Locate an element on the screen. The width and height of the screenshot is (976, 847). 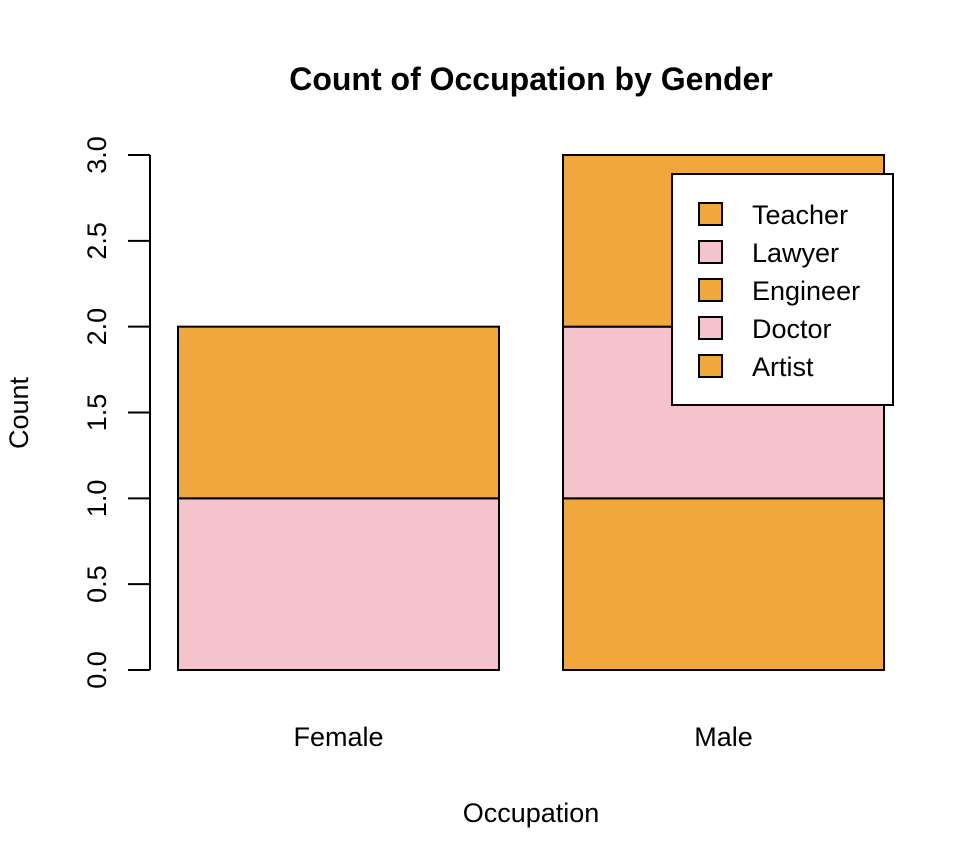
legend: Teacher Lawyer Engineer Doctor Artist is located at coordinates (782, 289).